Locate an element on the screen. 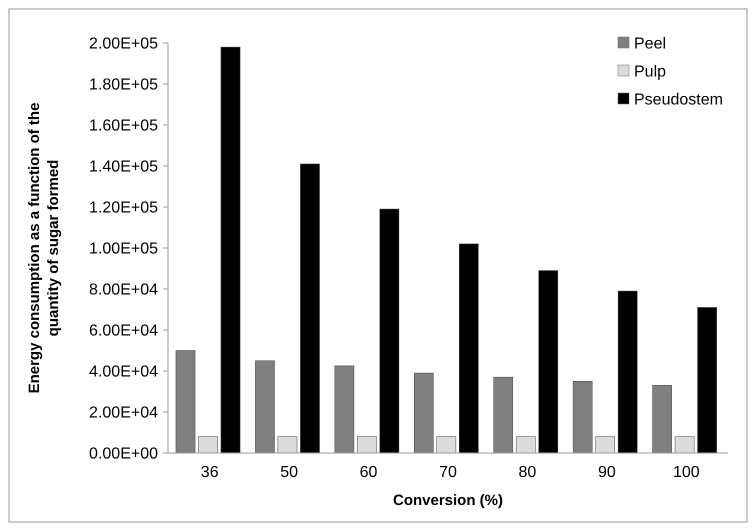 Image resolution: width=755 pixels, height=530 pixels. y-axis-title: Energy consumption as a function of the quantity of sugar formed is located at coordinates (44, 248).